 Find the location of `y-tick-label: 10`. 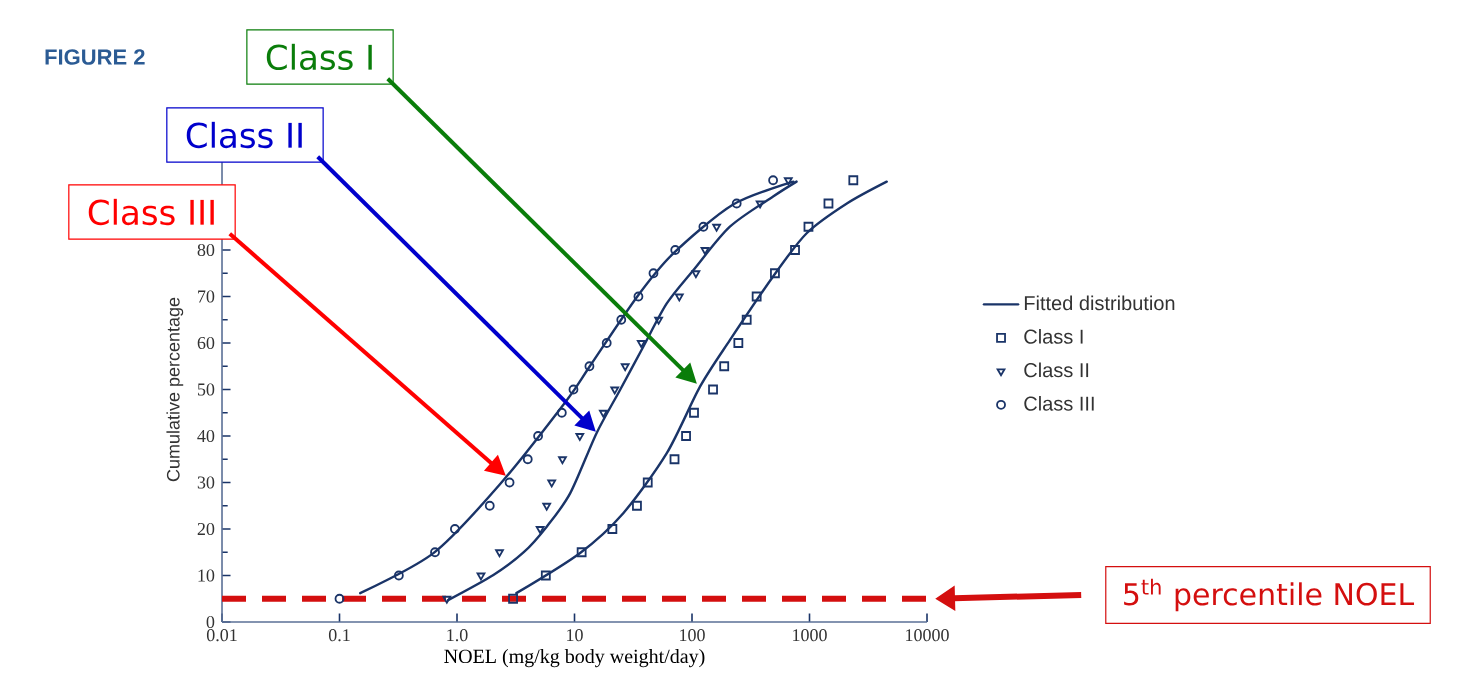

y-tick-label: 10 is located at coordinates (206, 575).